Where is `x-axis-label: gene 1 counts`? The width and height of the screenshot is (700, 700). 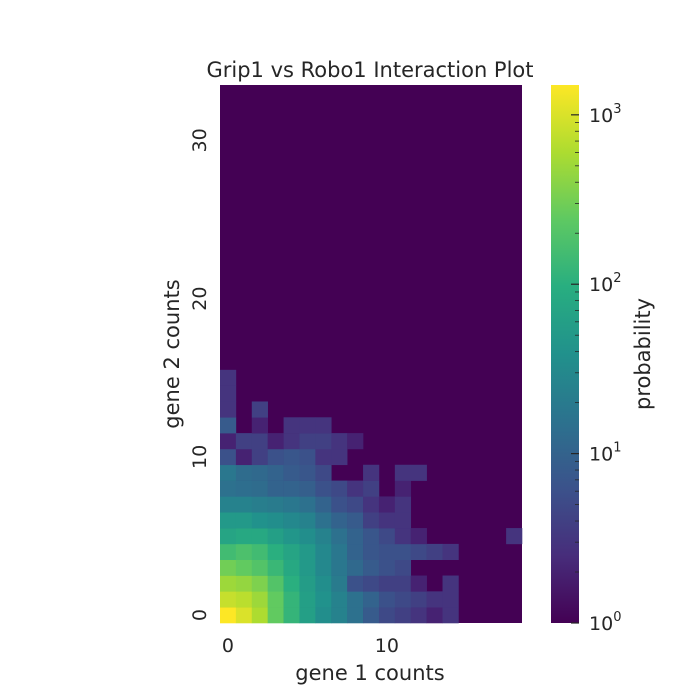
x-axis-label: gene 1 counts is located at coordinates (369, 673).